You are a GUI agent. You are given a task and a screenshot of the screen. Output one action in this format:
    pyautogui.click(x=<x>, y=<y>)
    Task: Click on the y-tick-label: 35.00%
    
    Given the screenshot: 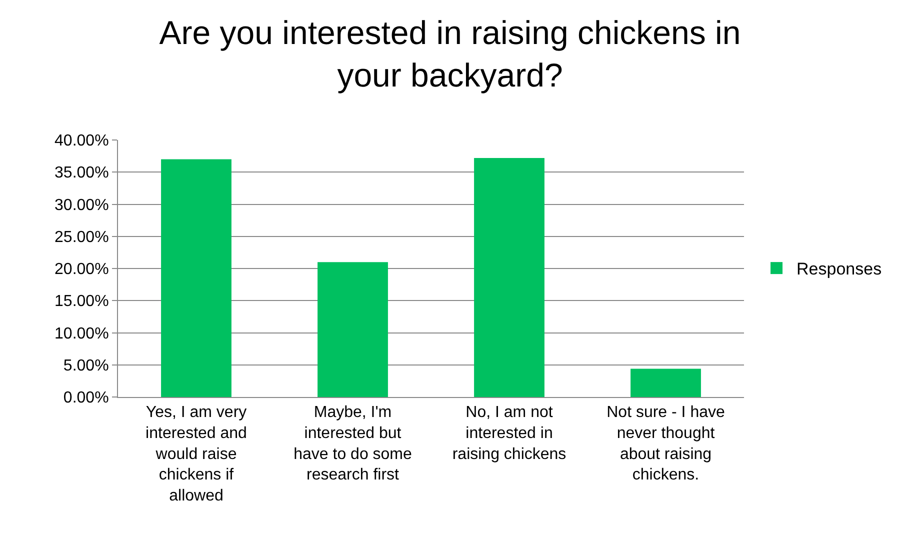 What is the action you would take?
    pyautogui.click(x=81, y=173)
    